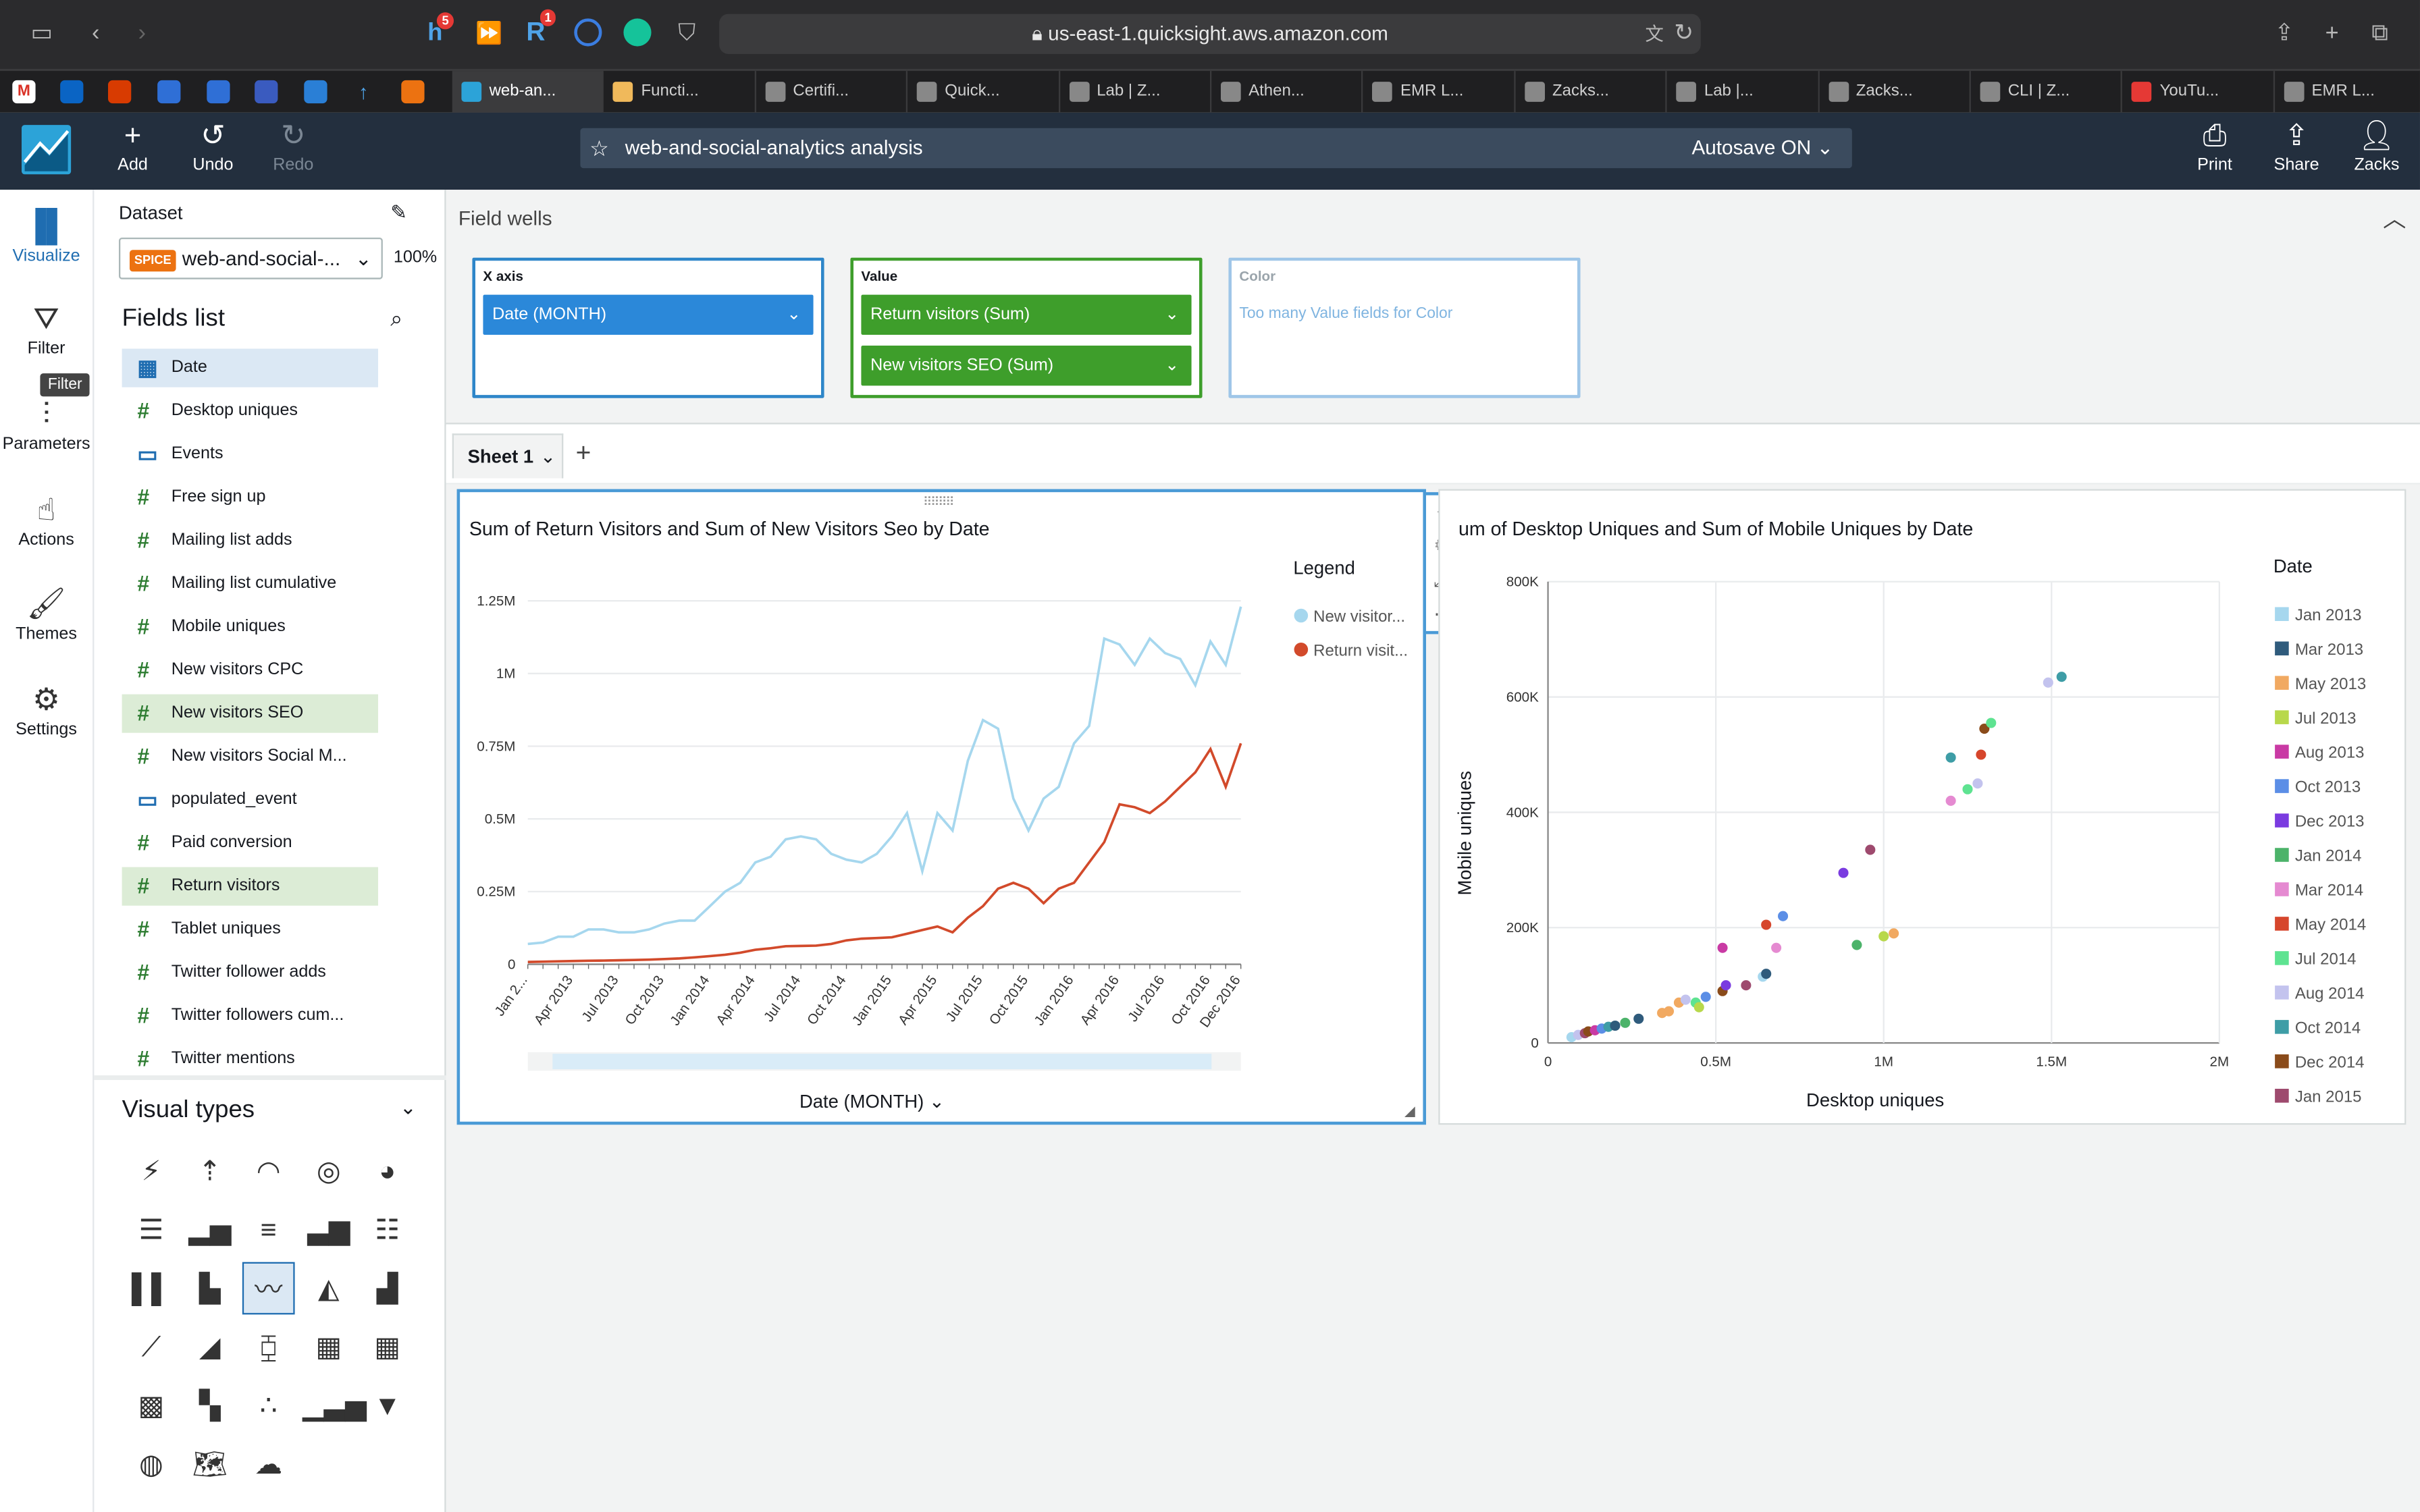 This screenshot has height=1512, width=2420. I want to click on tab-overview-icon: ⧉, so click(2379, 33).